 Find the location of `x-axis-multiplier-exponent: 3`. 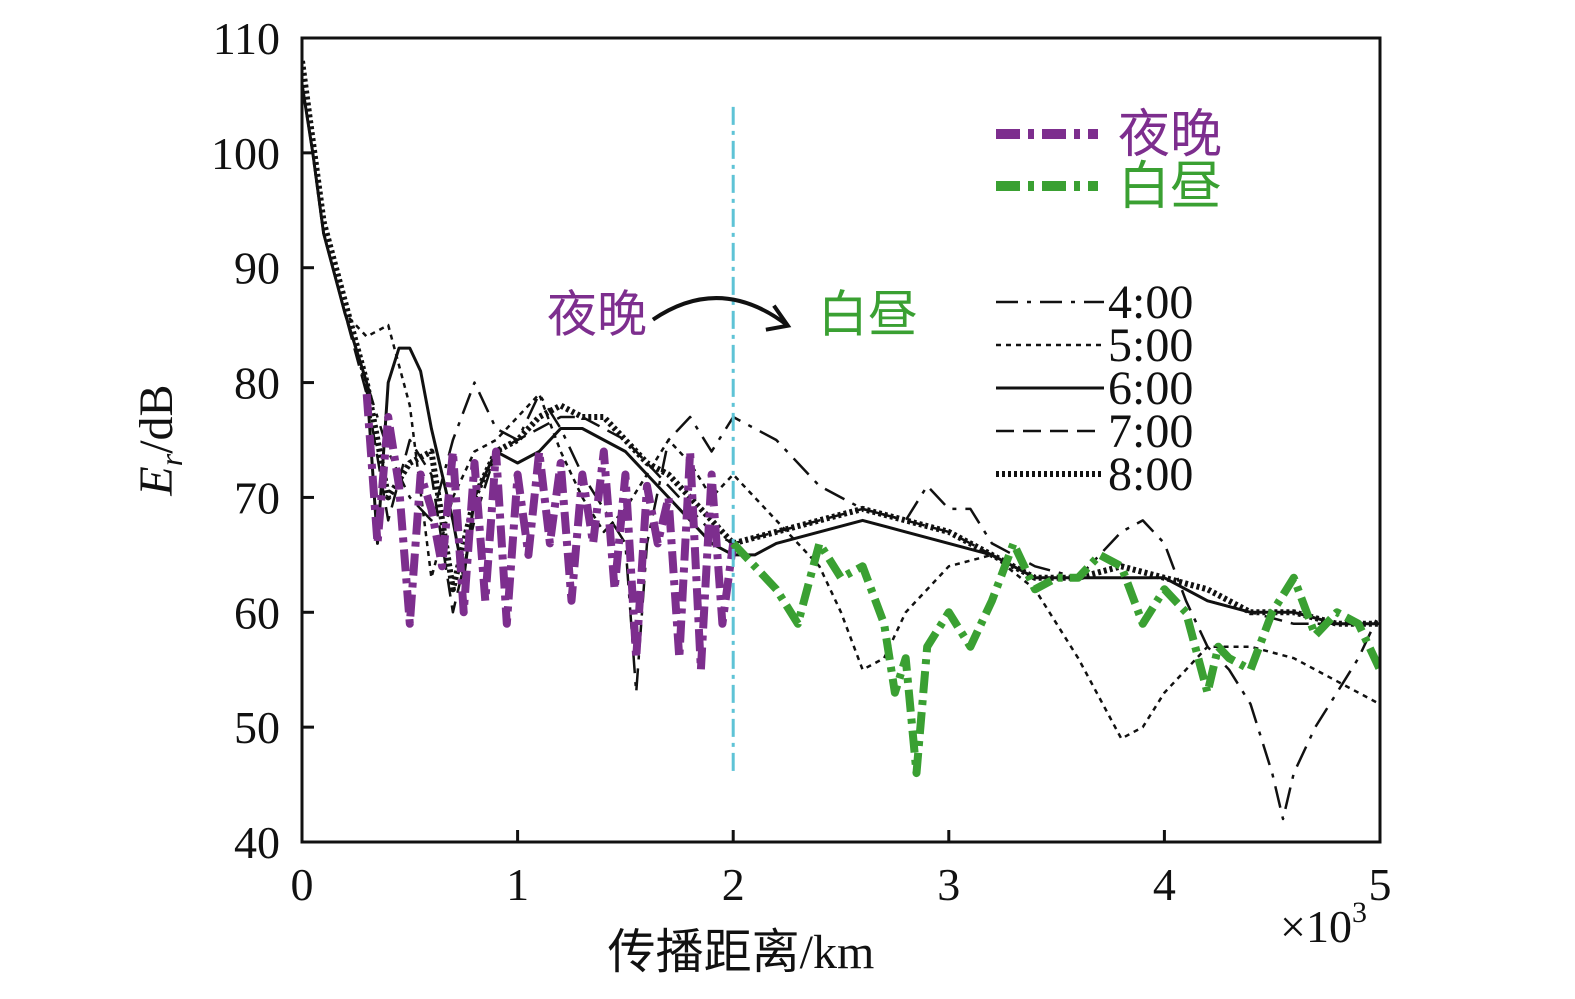

x-axis-multiplier-exponent: 3 is located at coordinates (1359, 912).